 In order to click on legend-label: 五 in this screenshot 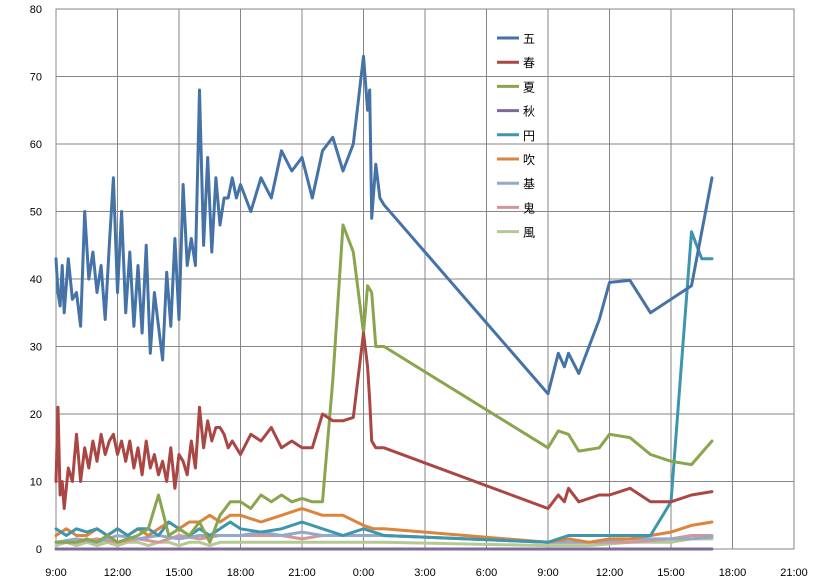, I will do `click(529, 39)`.